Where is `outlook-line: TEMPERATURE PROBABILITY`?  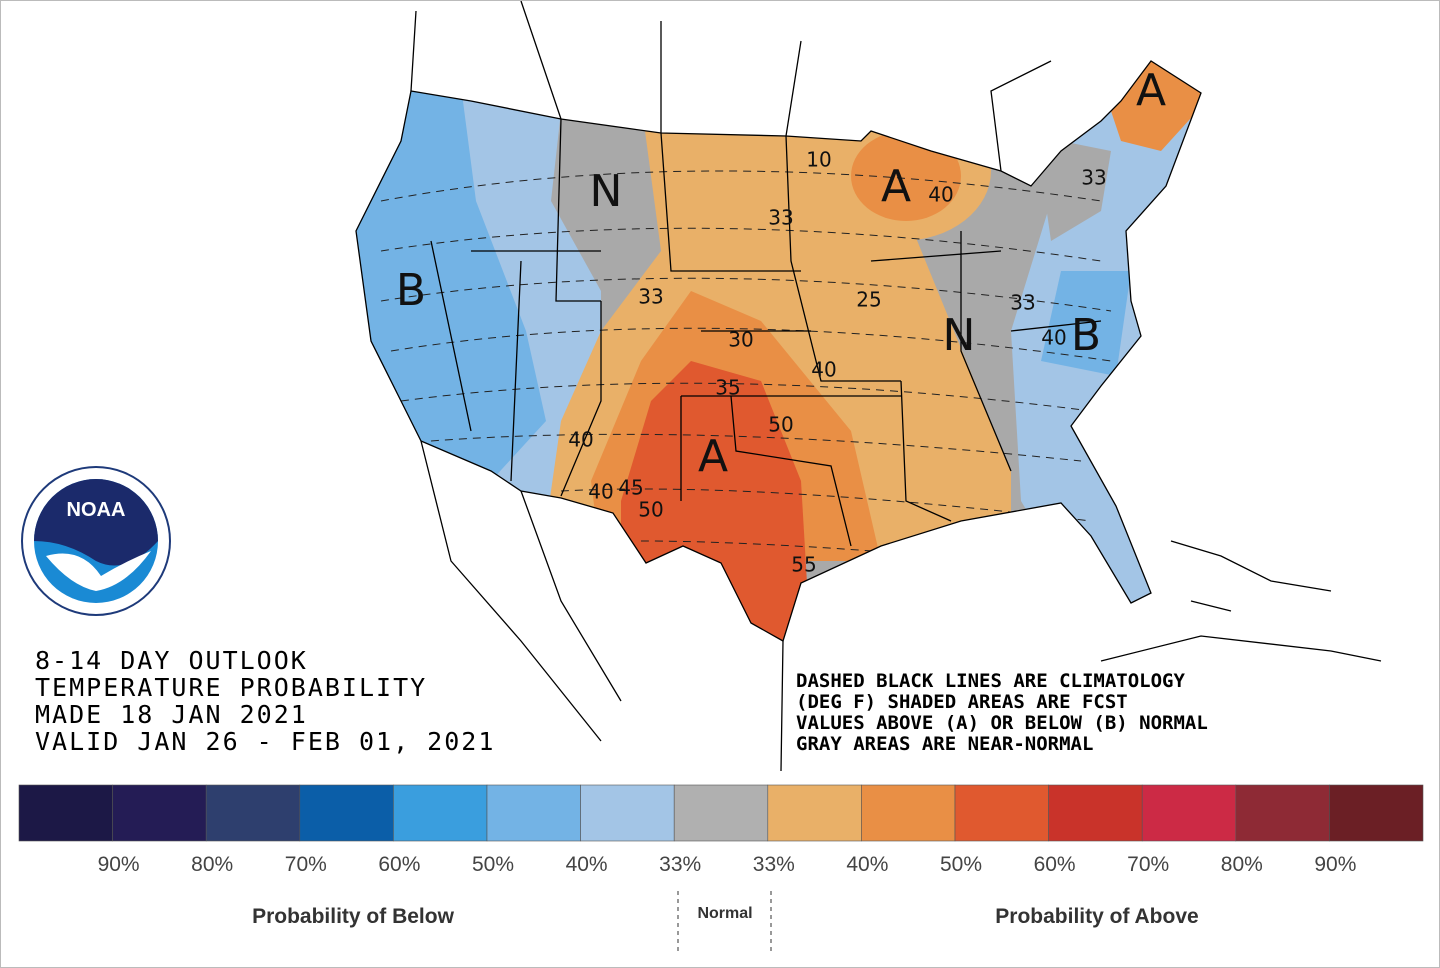 outlook-line: TEMPERATURE PROBABILITY is located at coordinates (231, 687).